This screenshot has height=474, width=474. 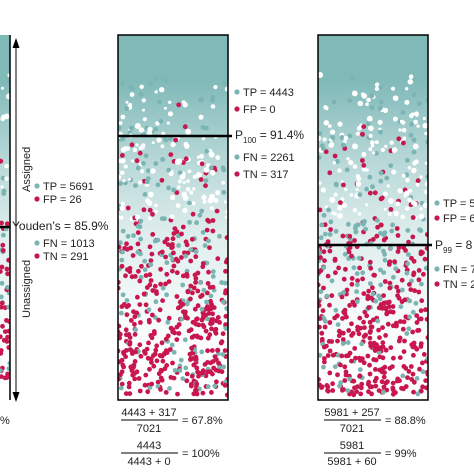 What do you see at coordinates (37, 256) in the screenshot?
I see `tn-marker` at bounding box center [37, 256].